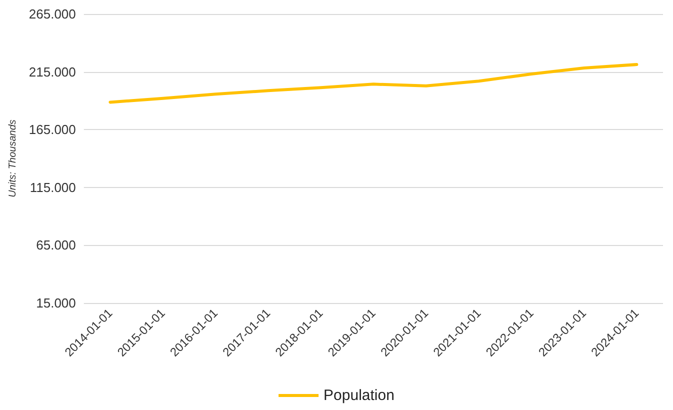 The image size is (673, 410). I want to click on y-tick-label: 215.000, so click(52, 72).